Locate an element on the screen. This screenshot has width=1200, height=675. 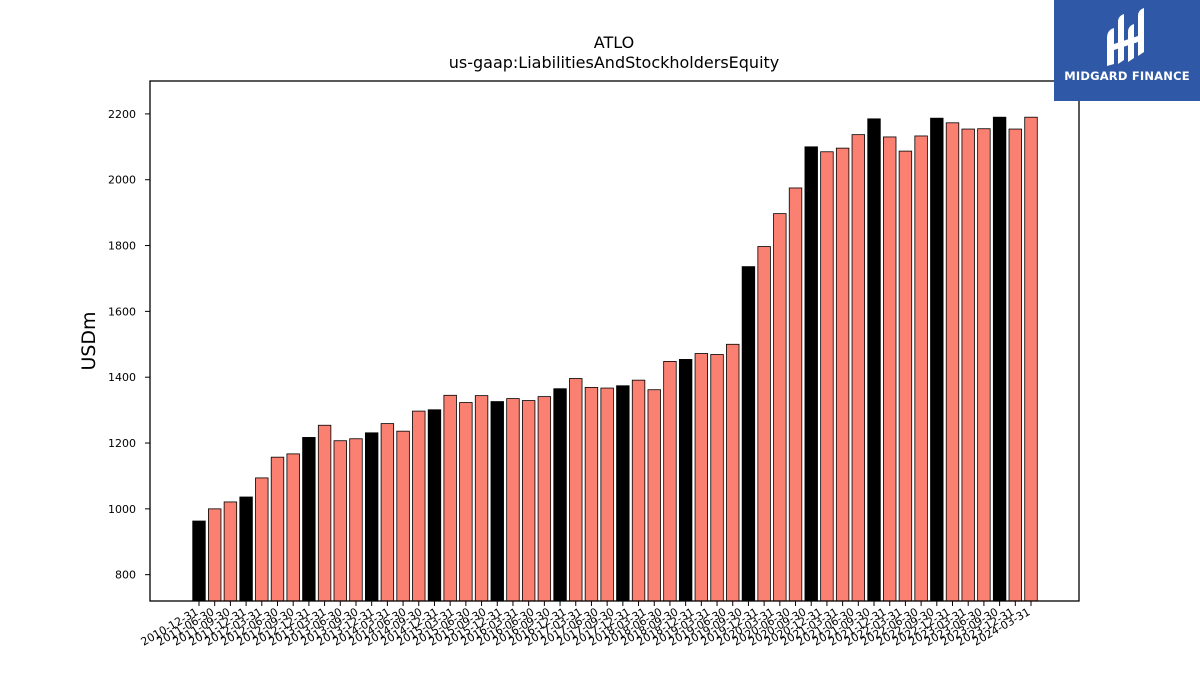
midgard-finance-logo: MIDGARD FINANCE is located at coordinates (1127, 50).